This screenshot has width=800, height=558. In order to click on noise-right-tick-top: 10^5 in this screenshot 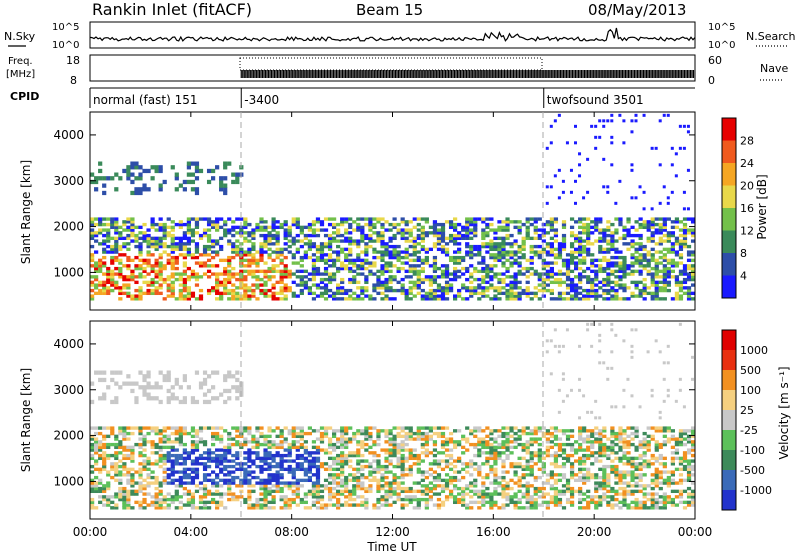, I will do `click(721, 27)`.